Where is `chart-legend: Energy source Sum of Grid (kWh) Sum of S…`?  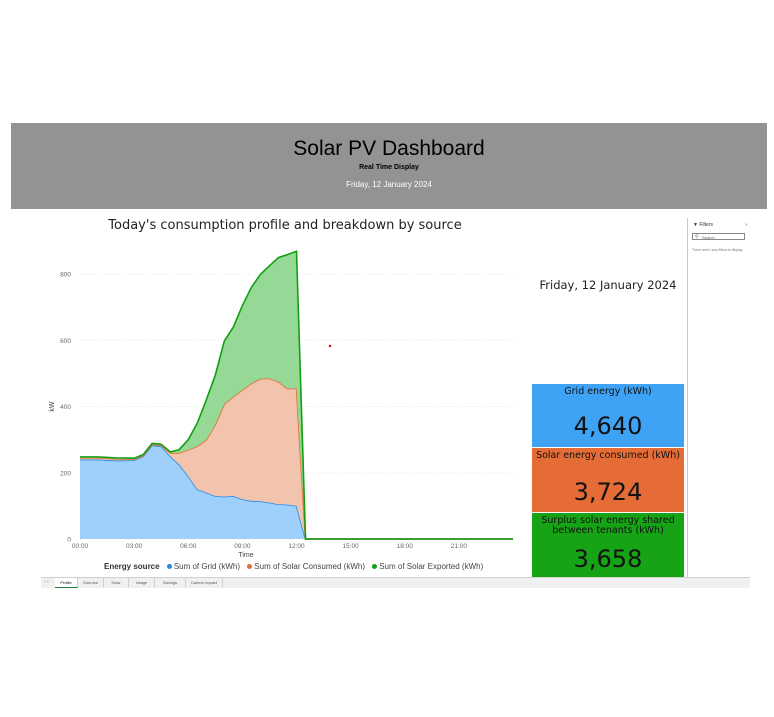
chart-legend: Energy source Sum of Grid (kWh) Sum of S… is located at coordinates (295, 566).